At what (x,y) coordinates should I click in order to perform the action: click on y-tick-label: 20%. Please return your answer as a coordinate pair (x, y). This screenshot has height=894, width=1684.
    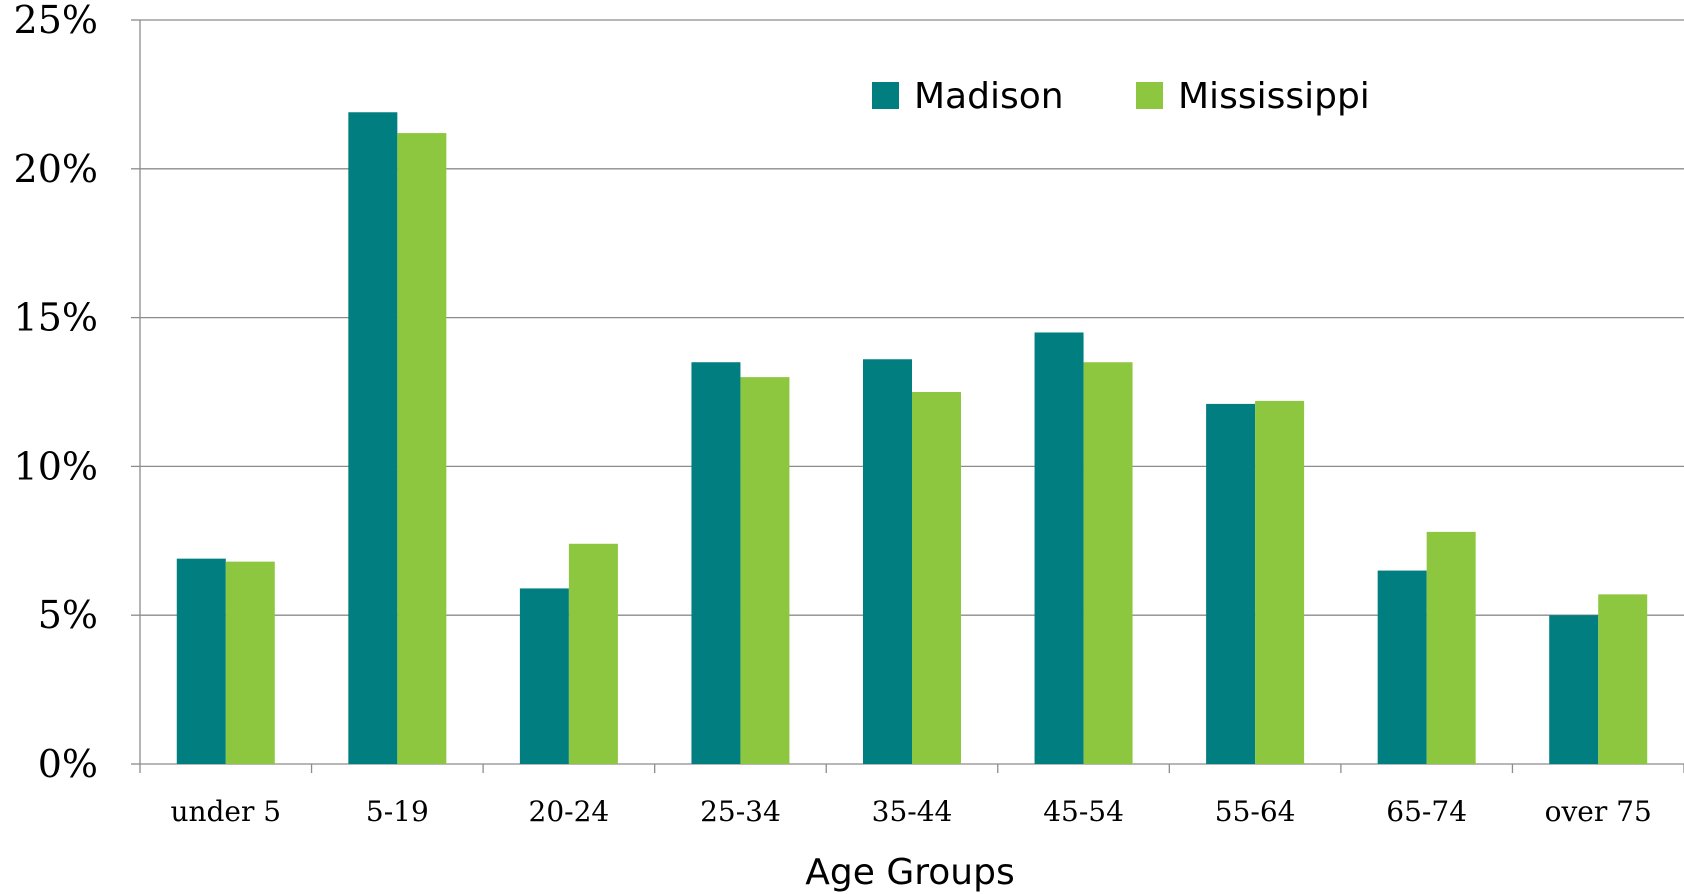
    Looking at the image, I should click on (56, 169).